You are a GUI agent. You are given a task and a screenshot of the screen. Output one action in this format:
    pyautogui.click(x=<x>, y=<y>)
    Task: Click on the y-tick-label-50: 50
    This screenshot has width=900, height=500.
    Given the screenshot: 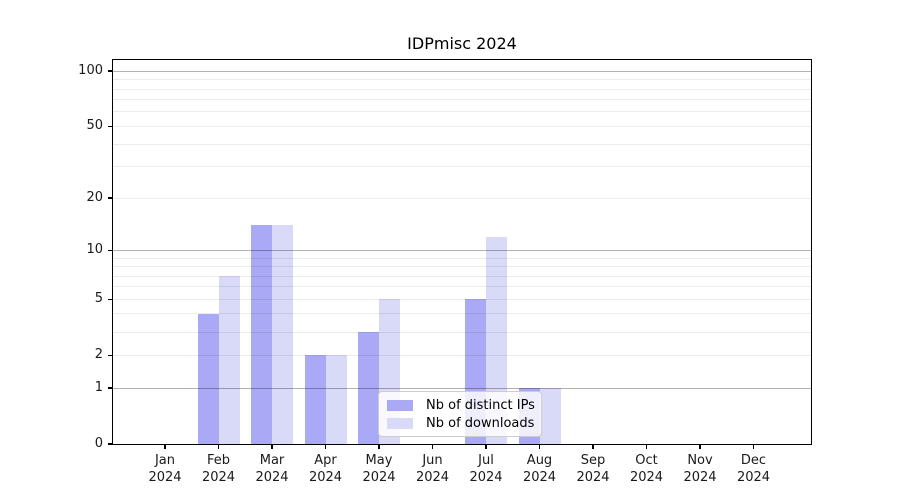 What is the action you would take?
    pyautogui.click(x=94, y=126)
    